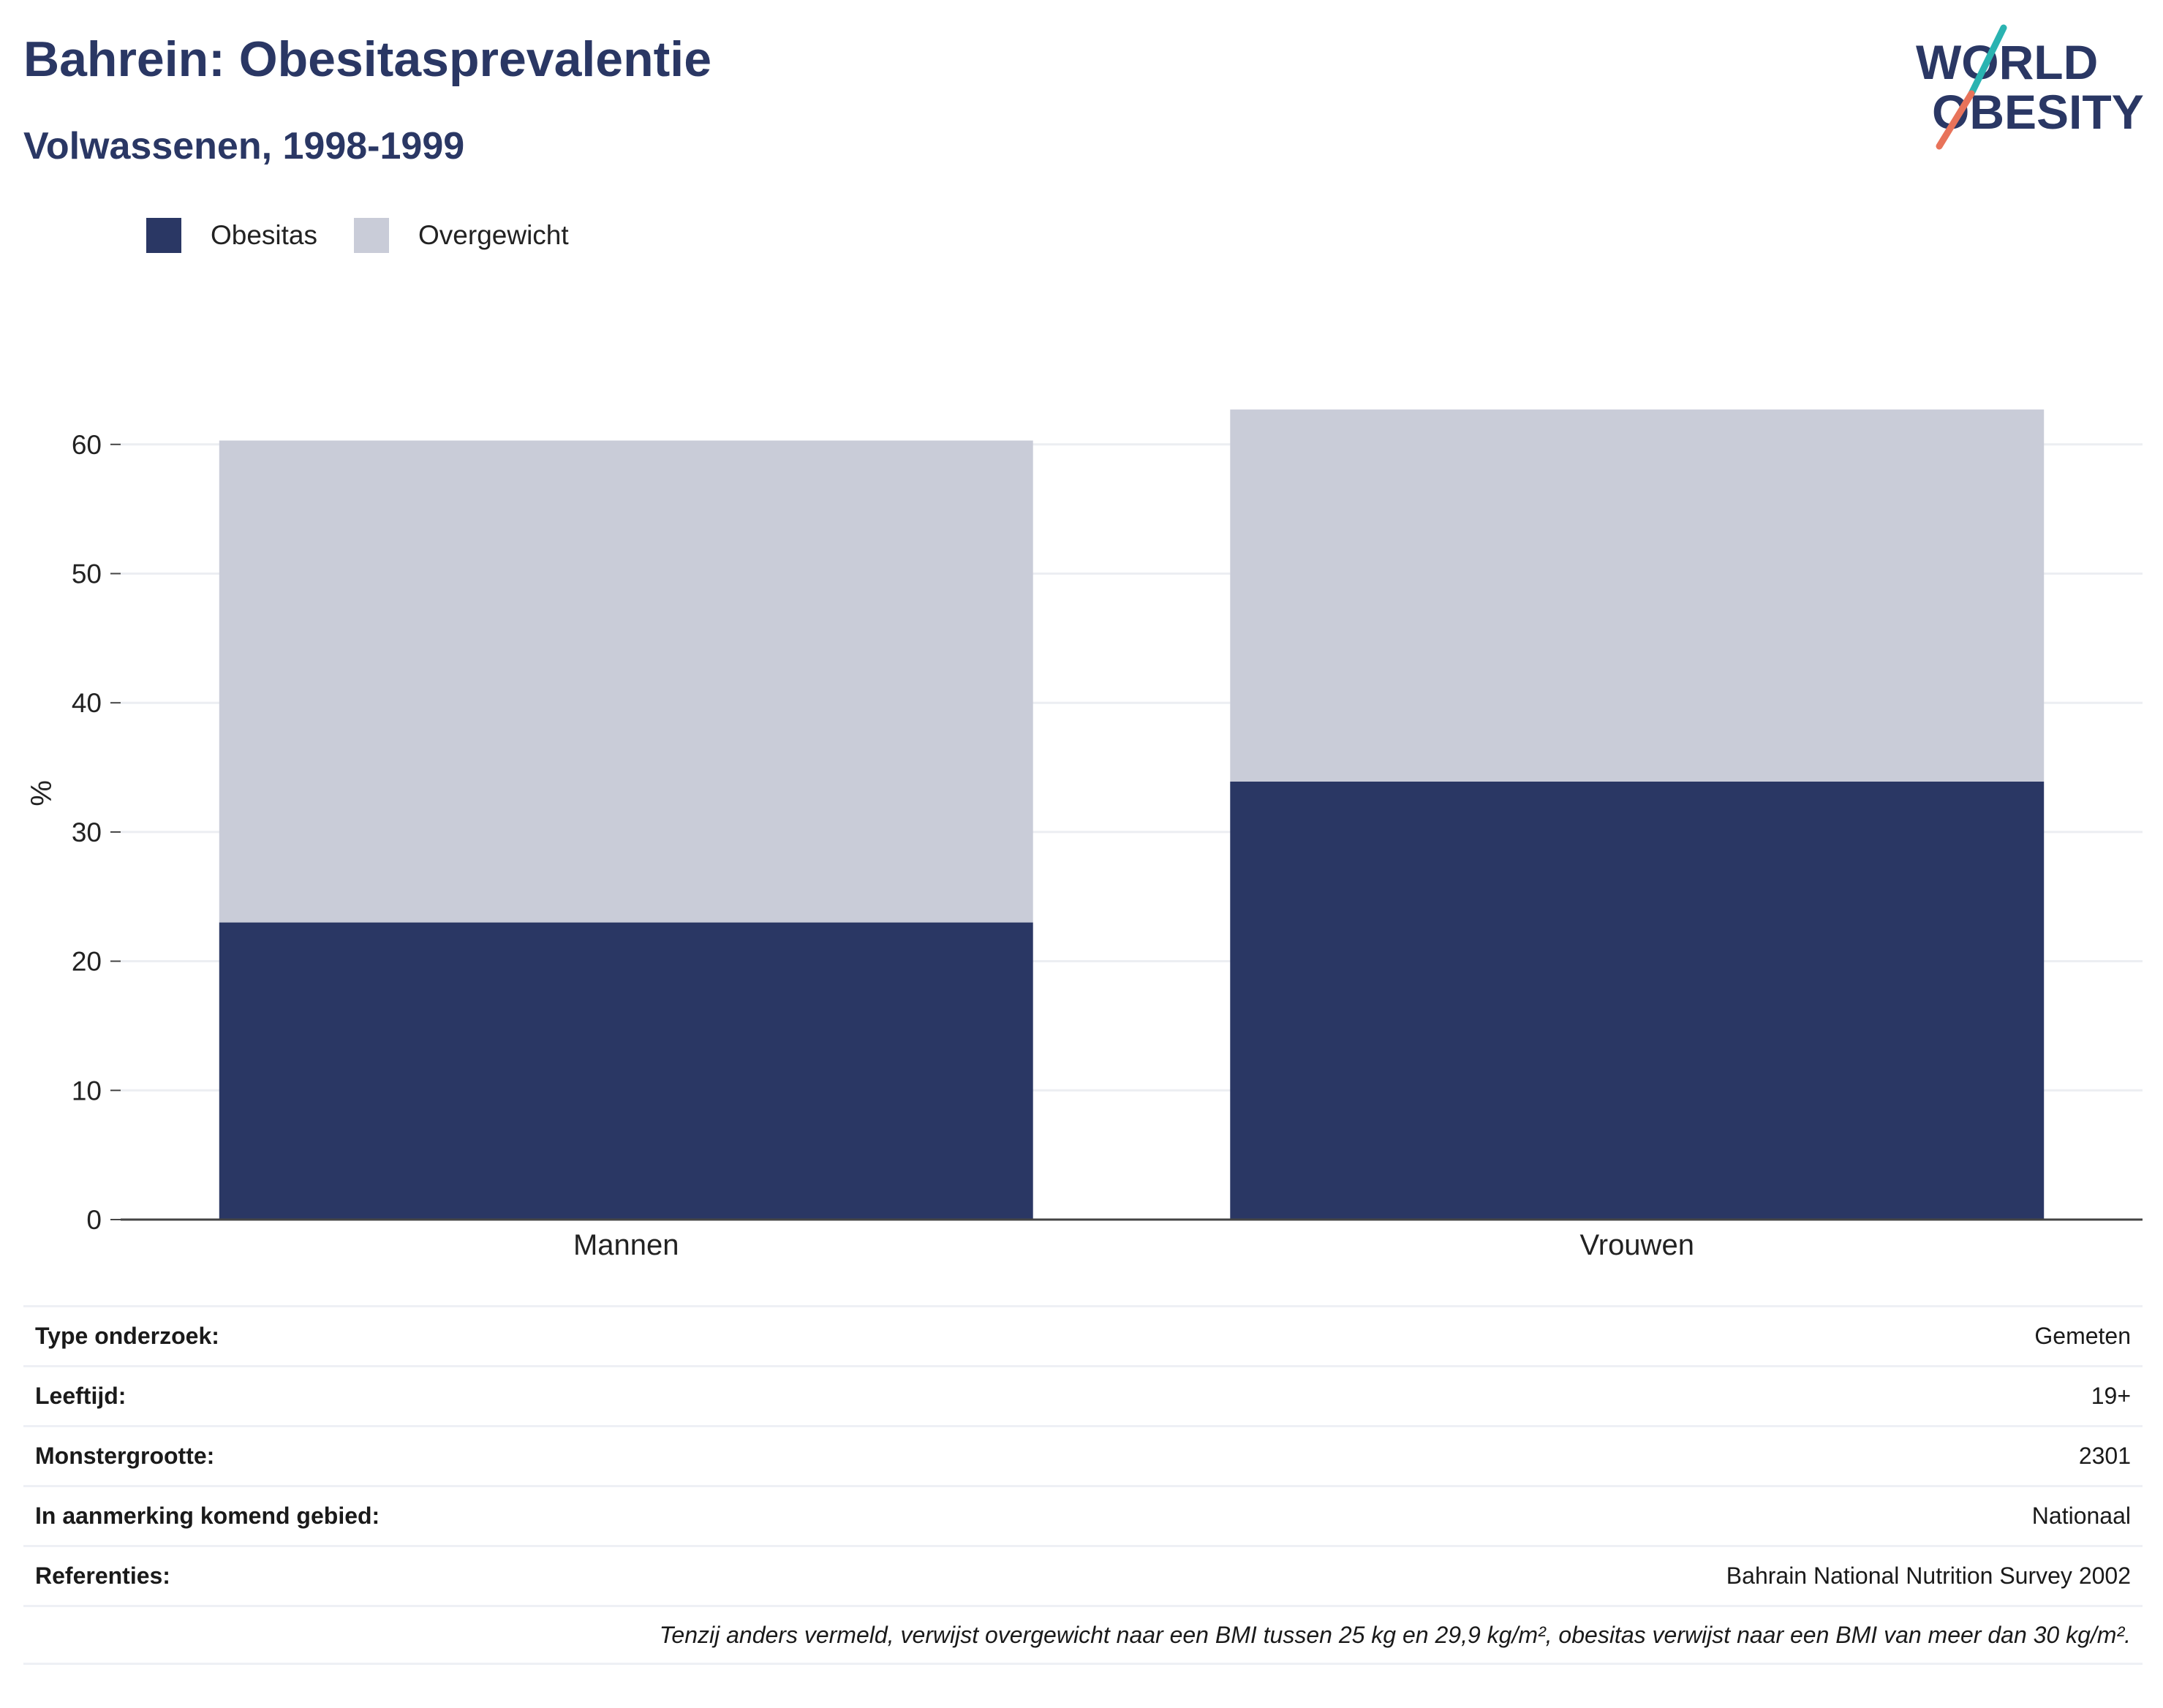 The image size is (2163, 1708). I want to click on x-tick-label: Vrouwen, so click(1637, 1245).